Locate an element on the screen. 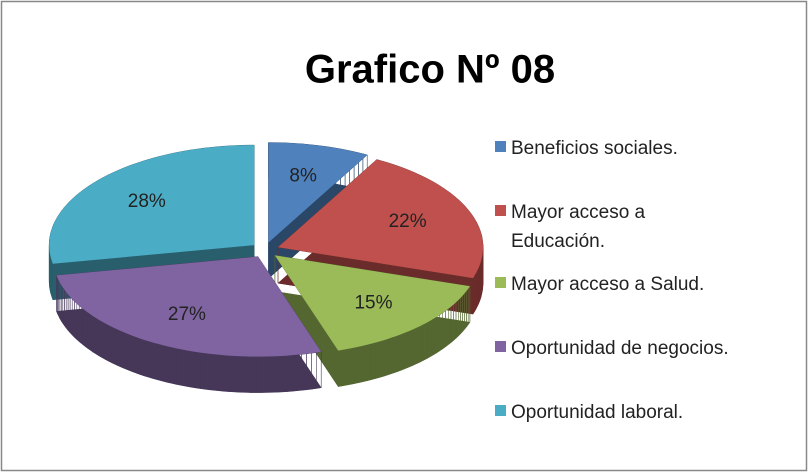 The height and width of the screenshot is (472, 808). pie-slice-group: 27% is located at coordinates (189, 324).